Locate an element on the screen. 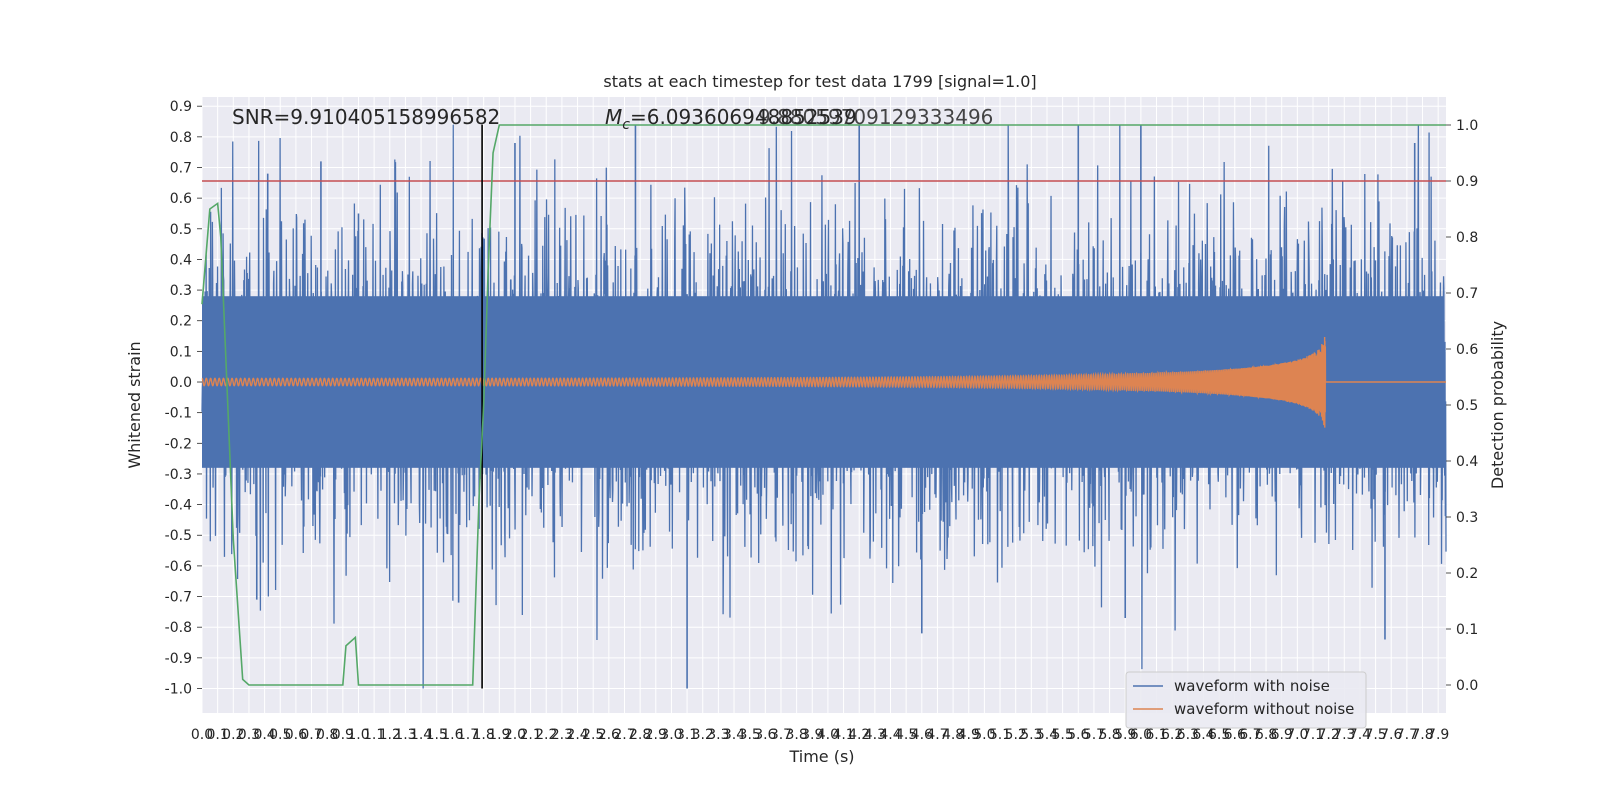 The width and height of the screenshot is (1600, 804). x-tick-label: 7.1 is located at coordinates (1313, 735).